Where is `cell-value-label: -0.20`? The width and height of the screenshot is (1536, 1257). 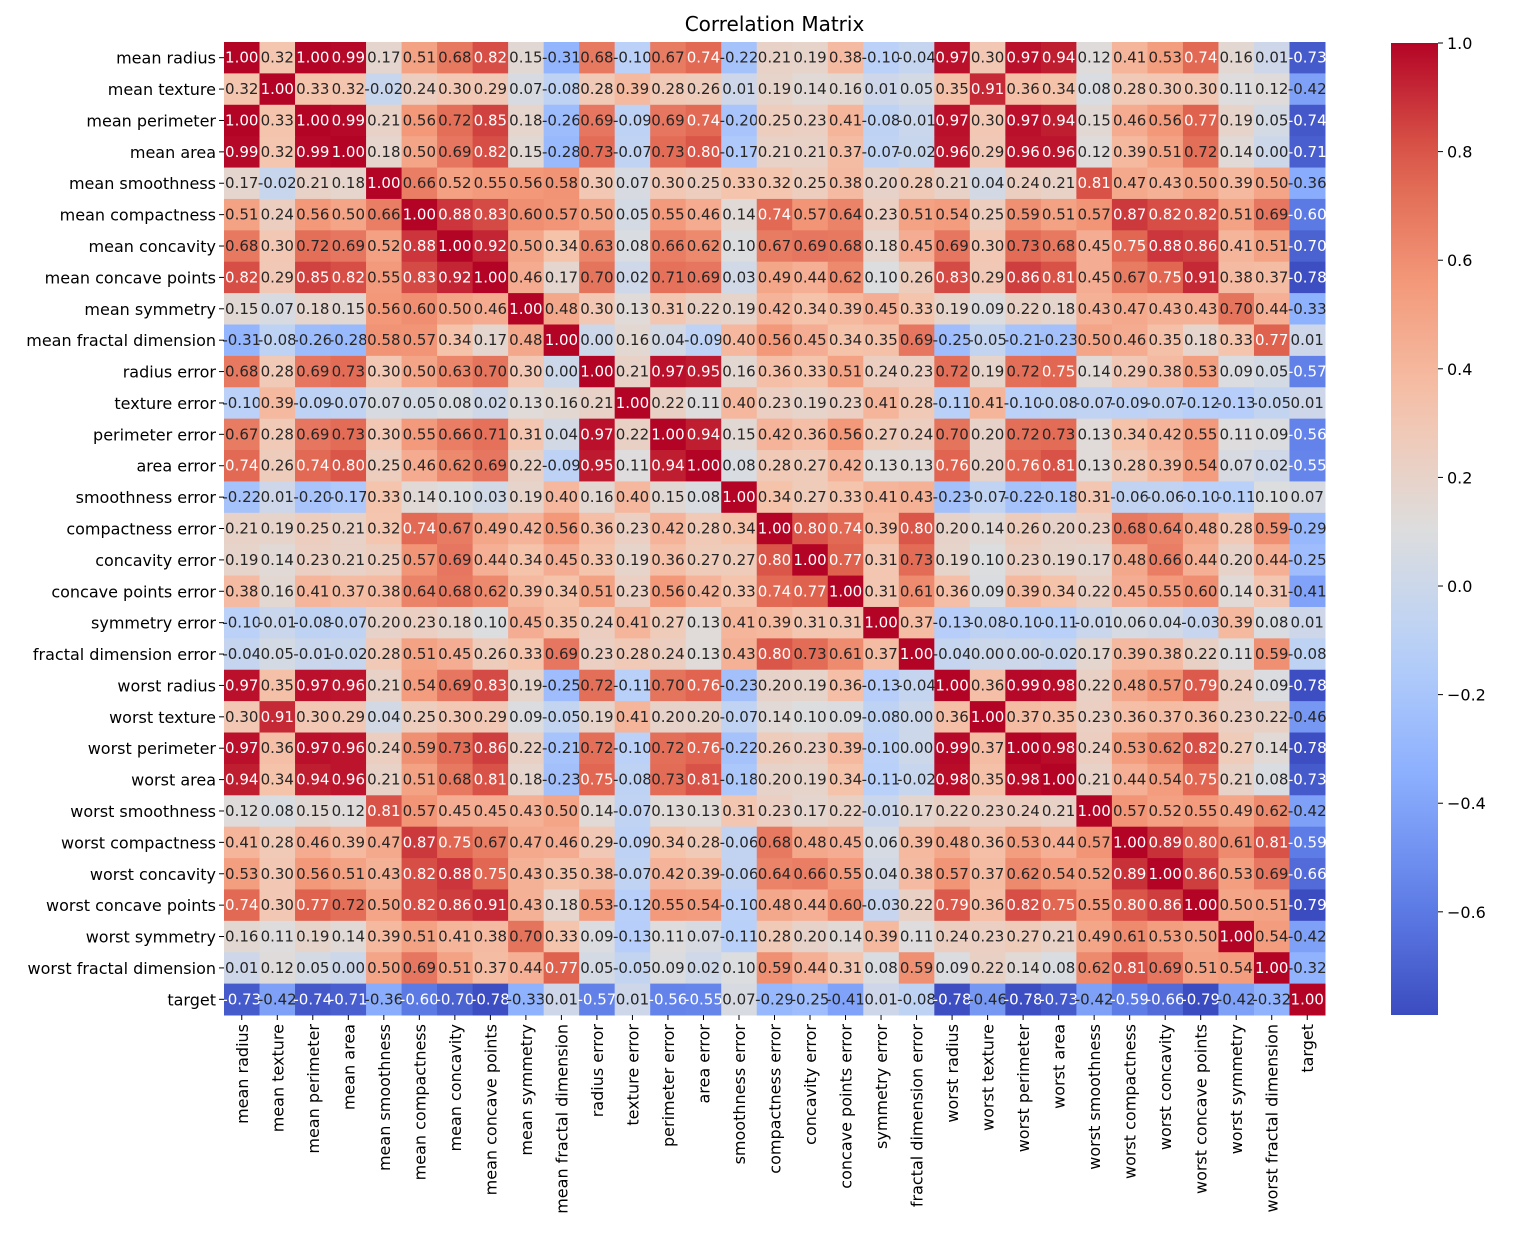 cell-value-label: -0.20 is located at coordinates (312, 497).